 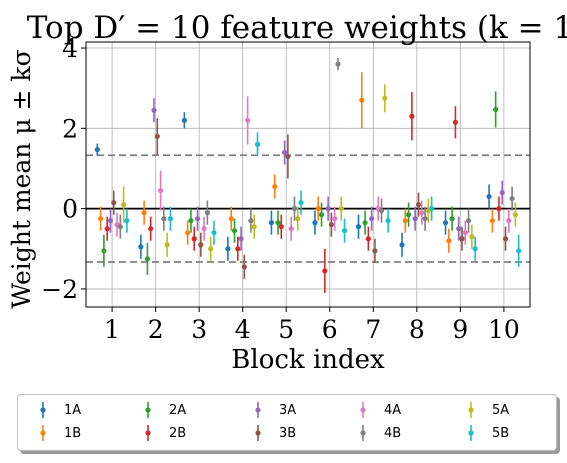 I want to click on legend-item-5B: 5B, so click(x=487, y=433).